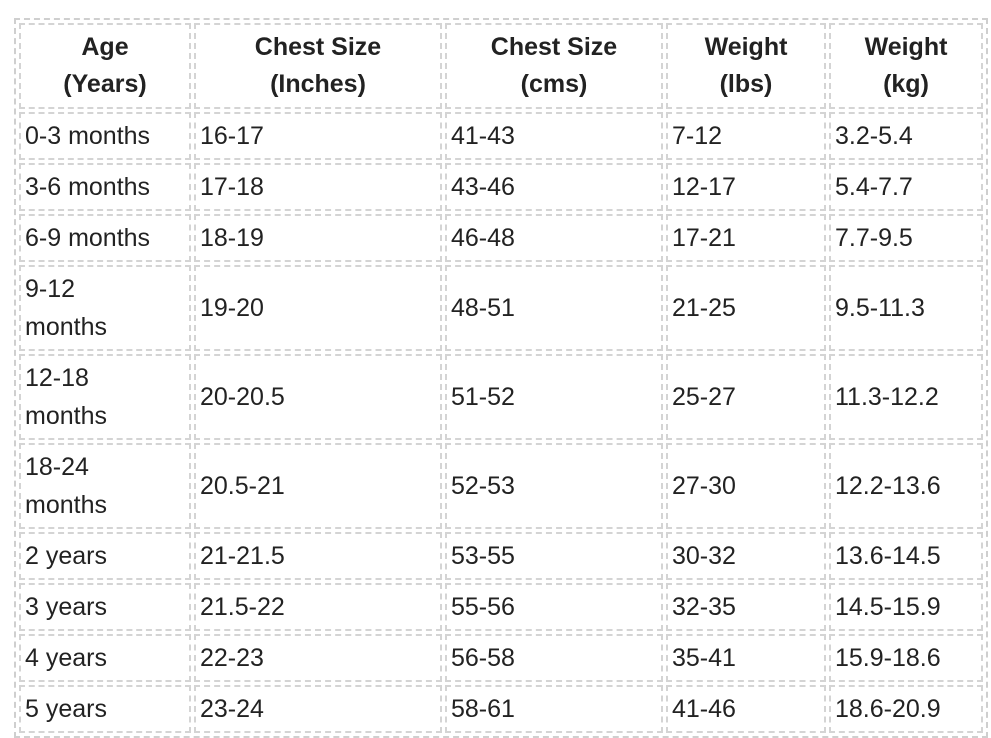  I want to click on table-cell: 2 years, so click(105, 556).